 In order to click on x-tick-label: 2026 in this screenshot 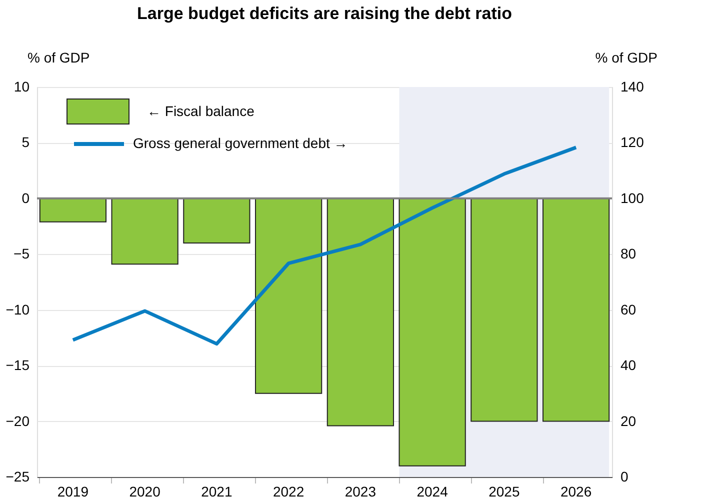, I will do `click(576, 491)`.